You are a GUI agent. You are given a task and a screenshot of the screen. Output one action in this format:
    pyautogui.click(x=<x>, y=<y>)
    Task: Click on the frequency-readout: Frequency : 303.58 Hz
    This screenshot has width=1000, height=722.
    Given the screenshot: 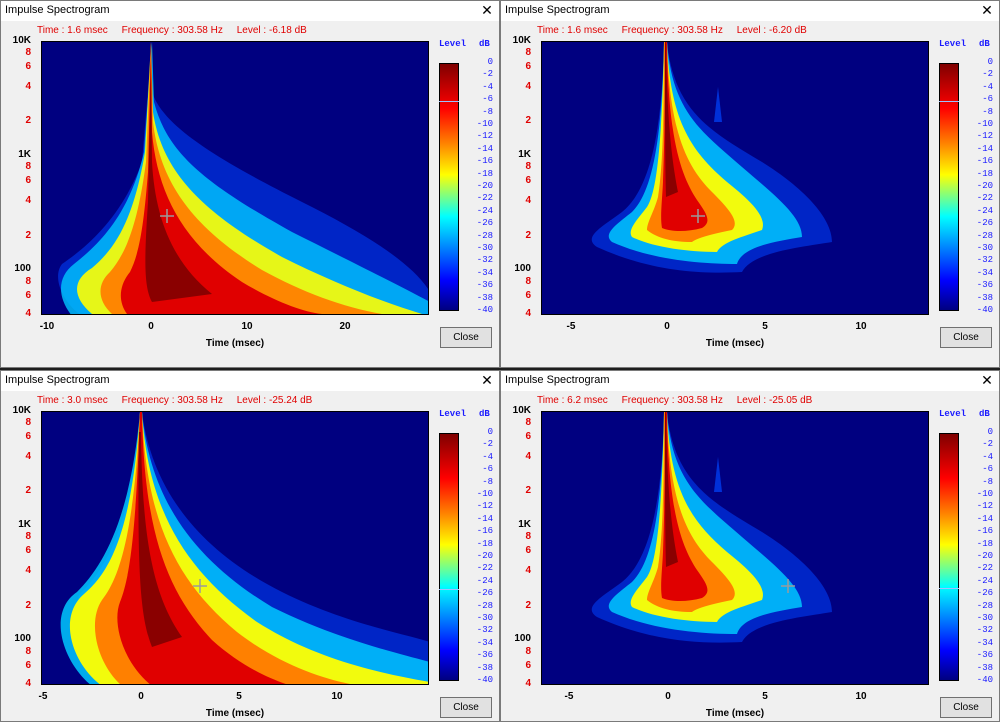 What is the action you would take?
    pyautogui.click(x=672, y=400)
    